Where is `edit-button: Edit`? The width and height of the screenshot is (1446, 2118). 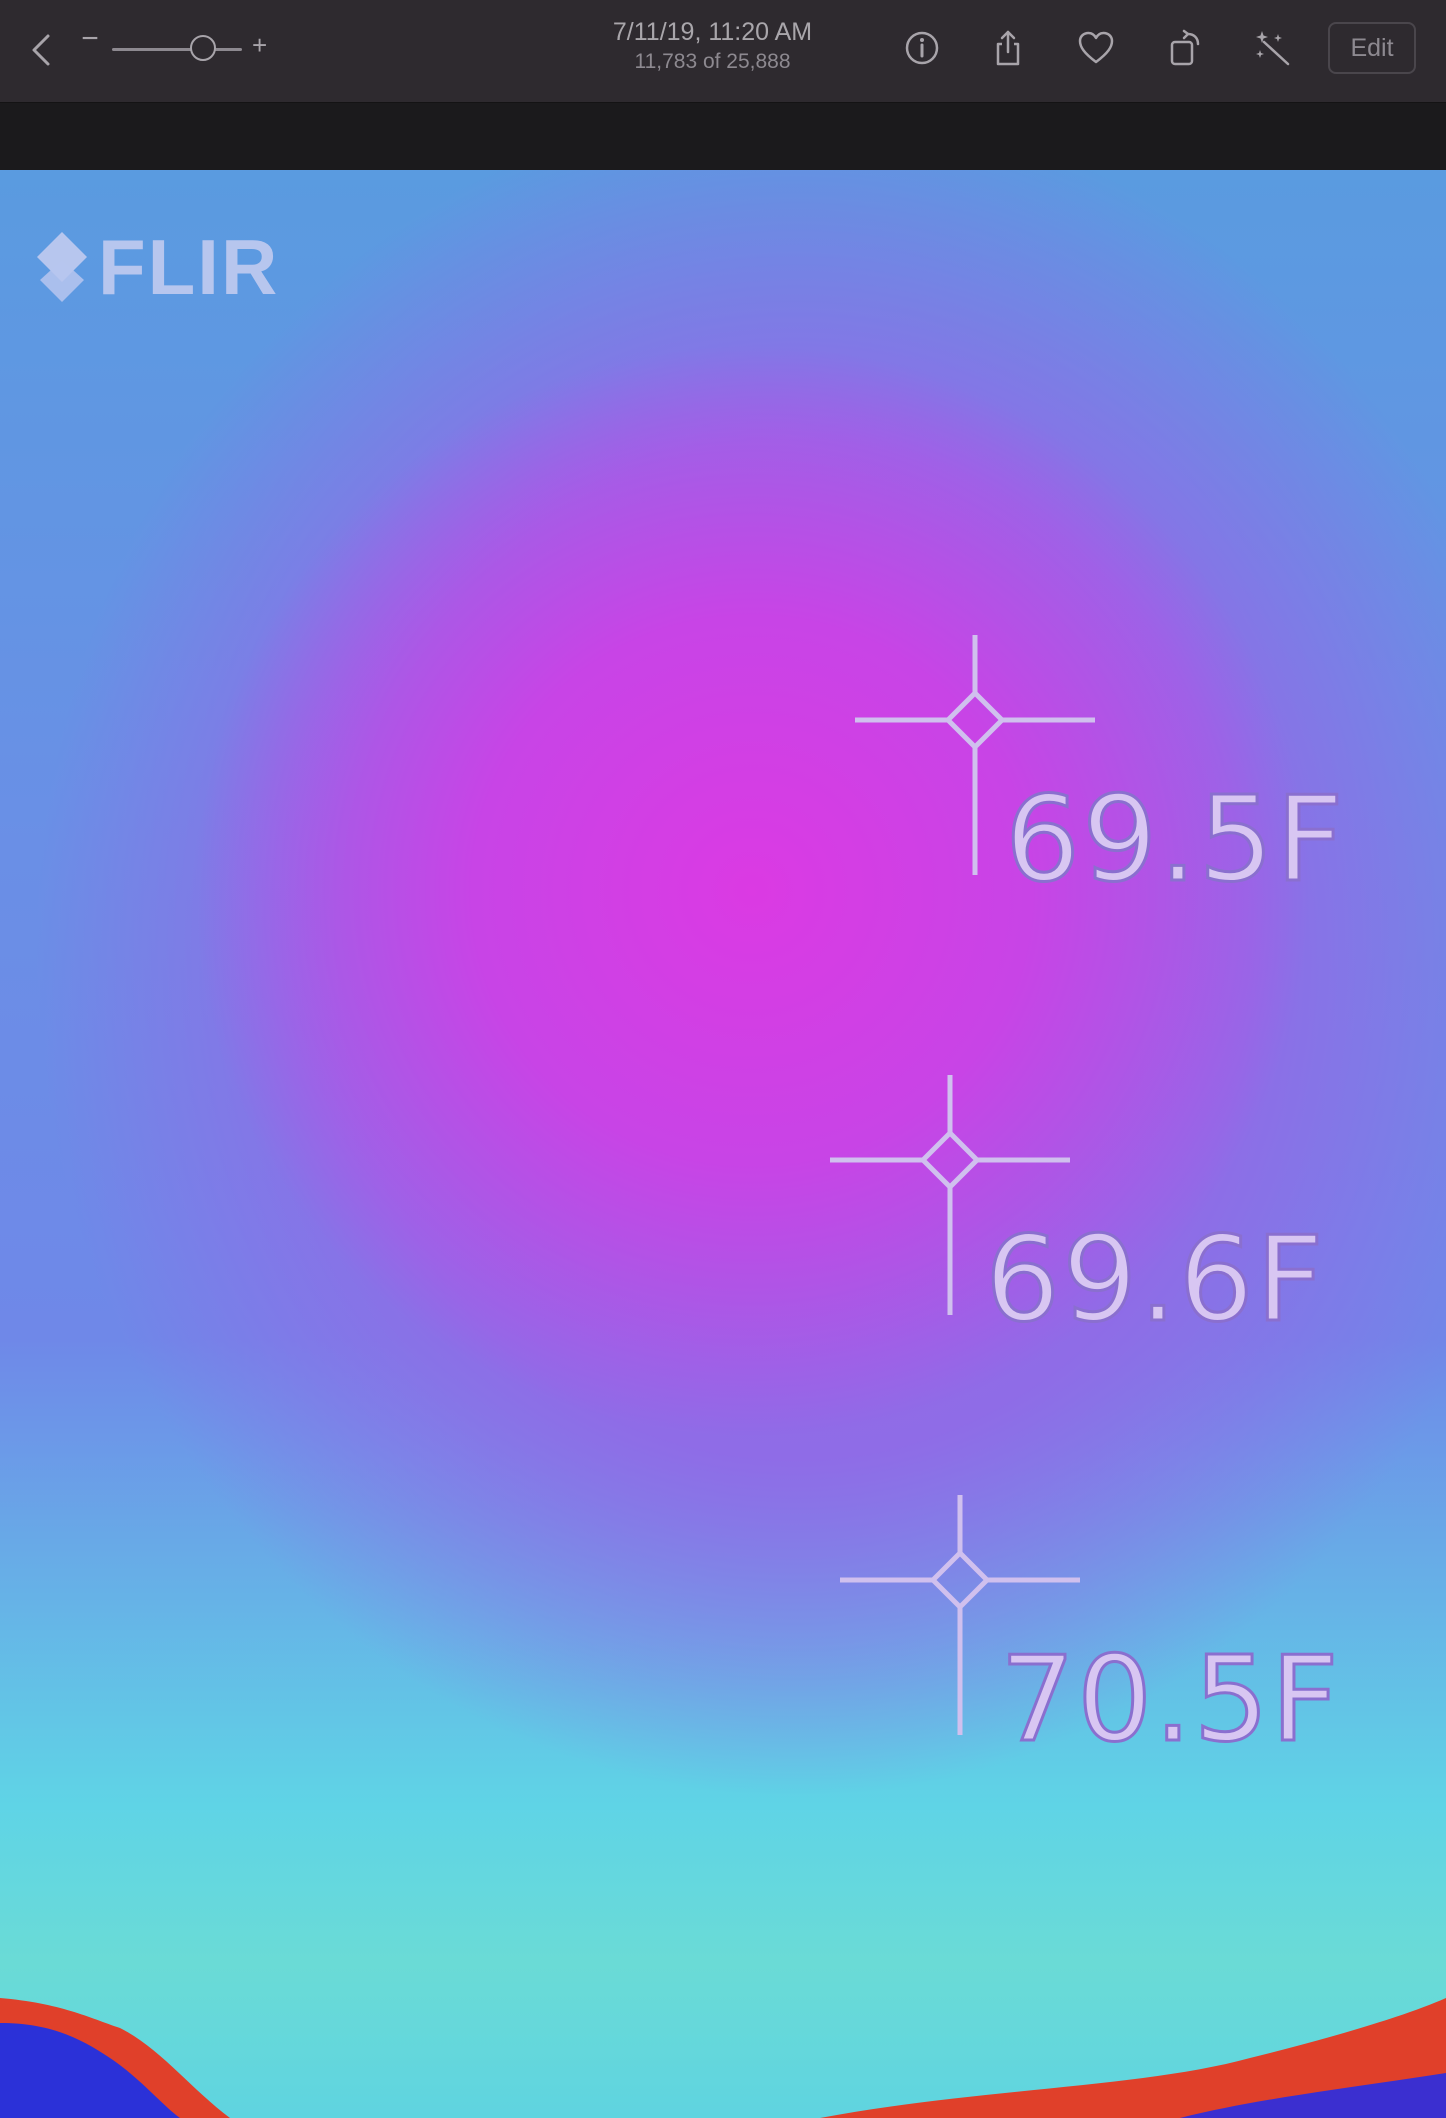 edit-button: Edit is located at coordinates (1372, 48).